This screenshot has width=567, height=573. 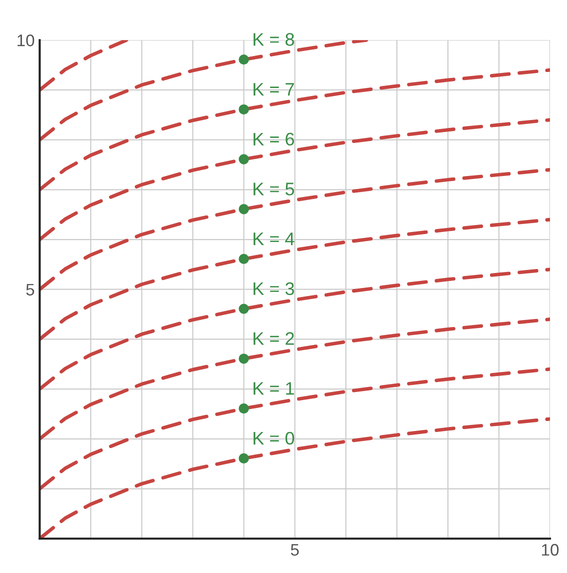 I want to click on annotation: K = 6, so click(x=274, y=139).